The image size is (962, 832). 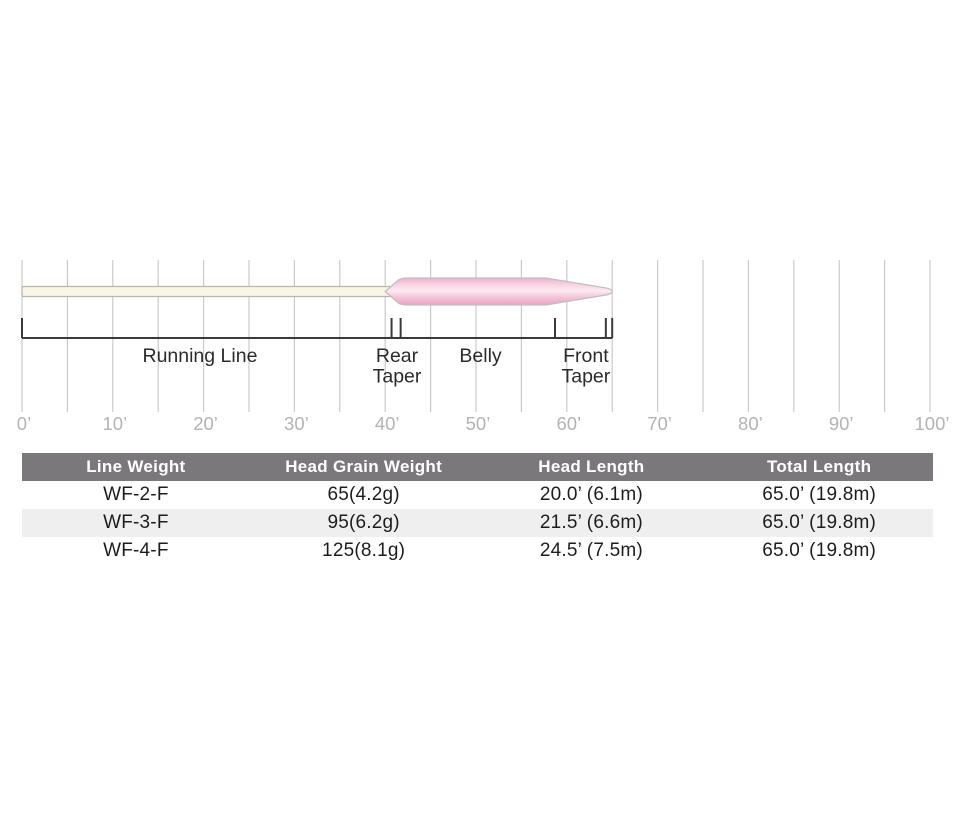 I want to click on cell-grain-weight: 125(8.1g), so click(x=364, y=550).